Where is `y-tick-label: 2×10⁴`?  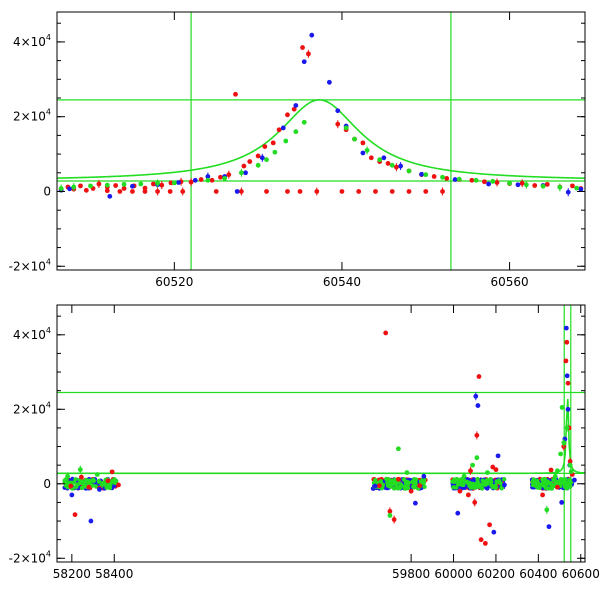
y-tick-label: 2×10⁴ is located at coordinates (32, 116).